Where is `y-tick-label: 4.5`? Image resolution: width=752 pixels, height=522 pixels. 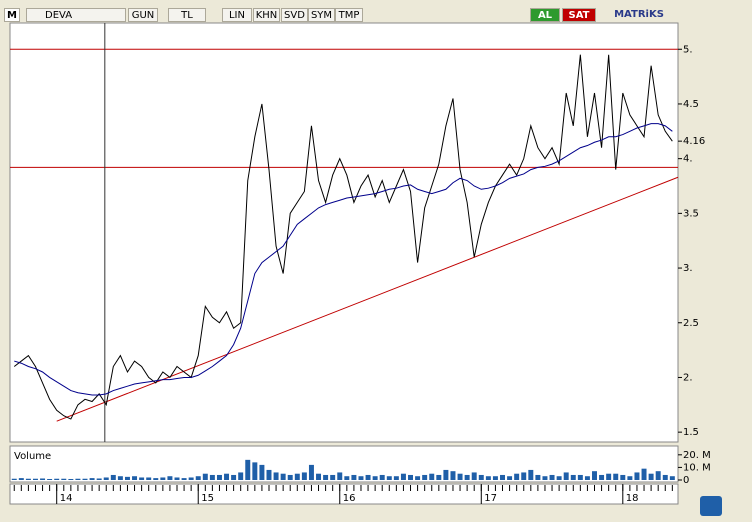
y-tick-label: 4.5 is located at coordinates (691, 104).